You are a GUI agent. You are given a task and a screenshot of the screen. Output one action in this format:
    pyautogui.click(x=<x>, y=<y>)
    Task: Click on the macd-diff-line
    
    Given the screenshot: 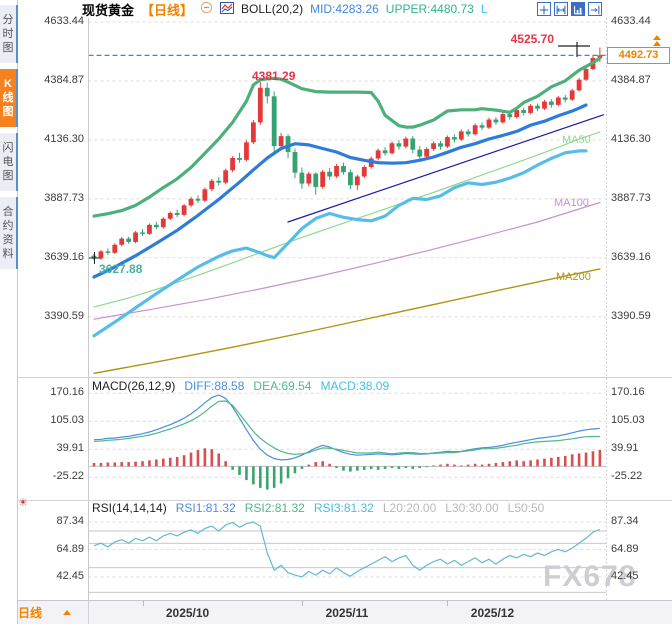 What is the action you would take?
    pyautogui.click(x=346, y=427)
    